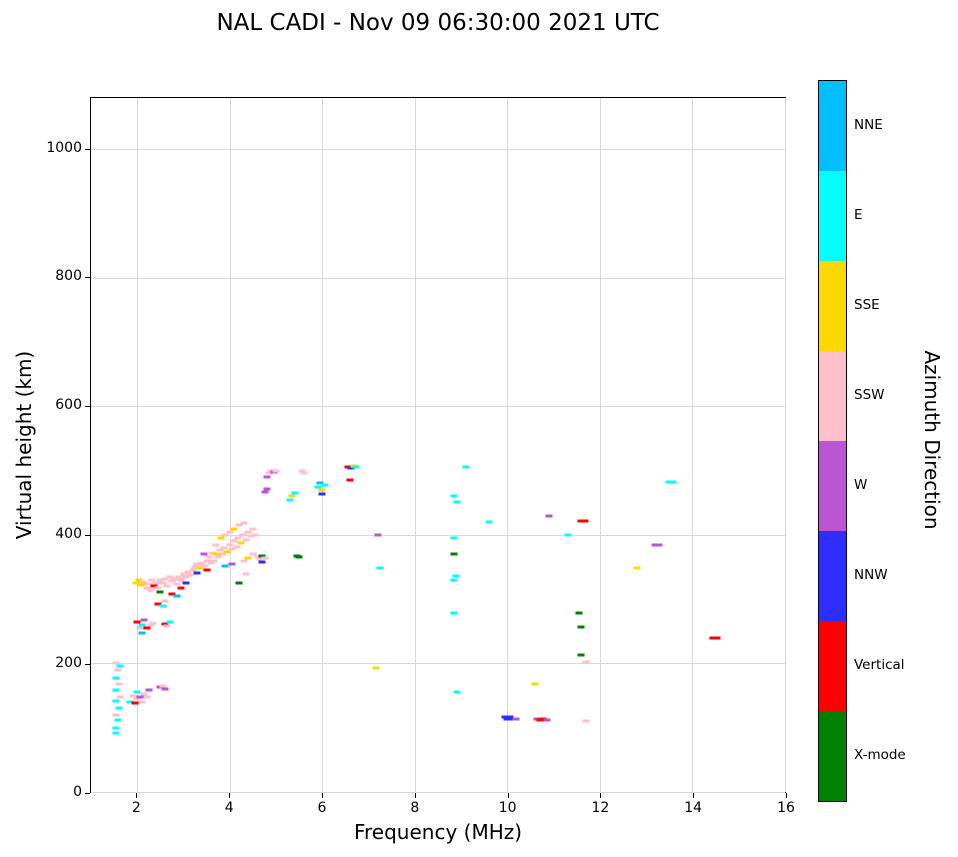  What do you see at coordinates (507, 808) in the screenshot?
I see `x-tick-label: 10` at bounding box center [507, 808].